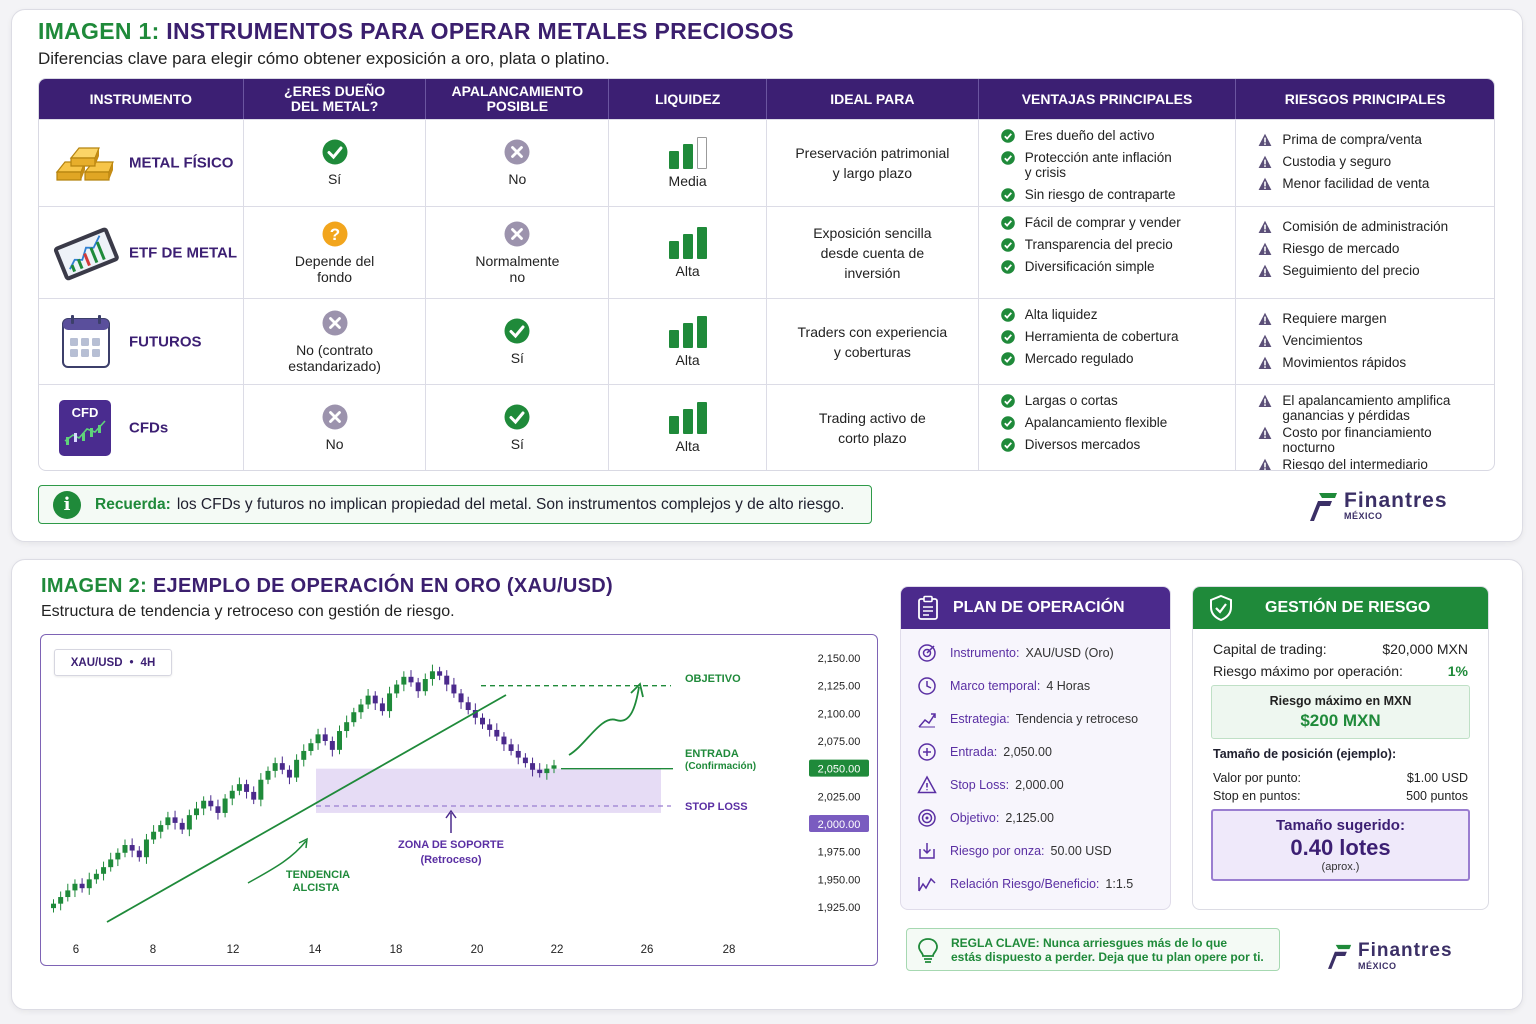 Image resolution: width=1536 pixels, height=1024 pixels. Describe the element at coordinates (1405, 950) in the screenshot. I see `brand-name: Finantres` at that location.